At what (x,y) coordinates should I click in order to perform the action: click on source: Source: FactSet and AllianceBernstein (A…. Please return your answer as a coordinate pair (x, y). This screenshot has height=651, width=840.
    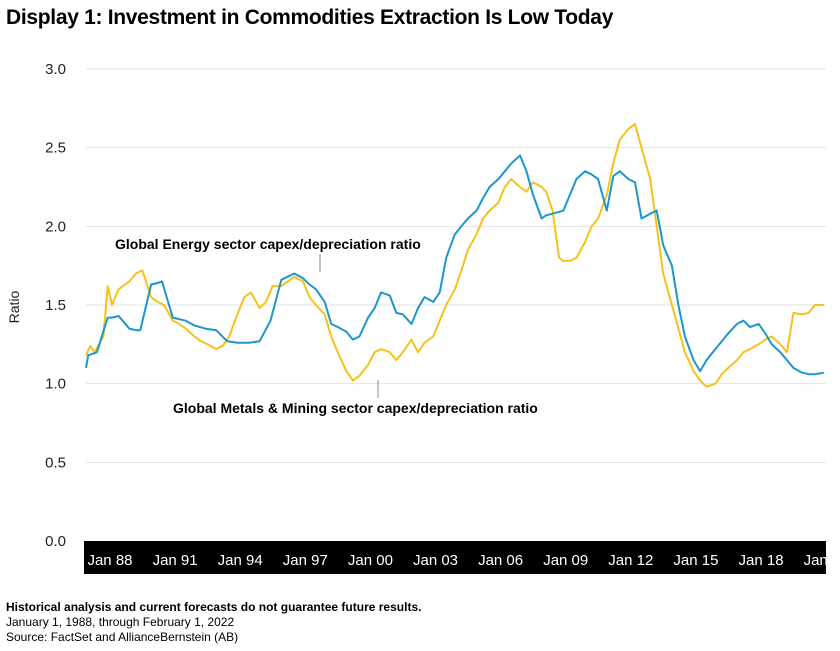
    Looking at the image, I should click on (122, 637).